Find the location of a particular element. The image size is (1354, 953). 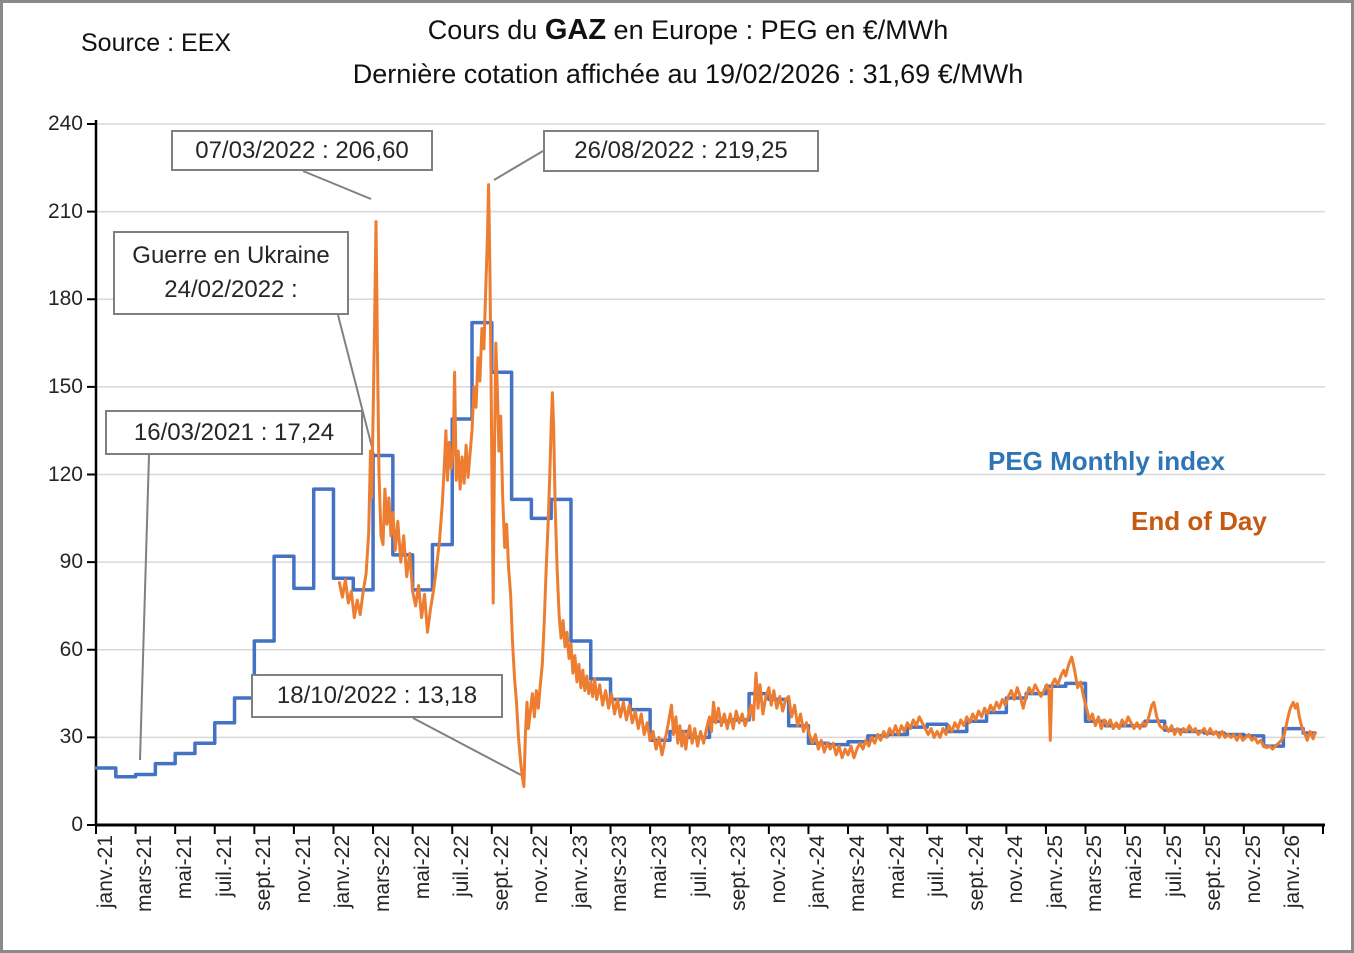

x-tick-label: sept.-24 is located at coordinates (976, 873).